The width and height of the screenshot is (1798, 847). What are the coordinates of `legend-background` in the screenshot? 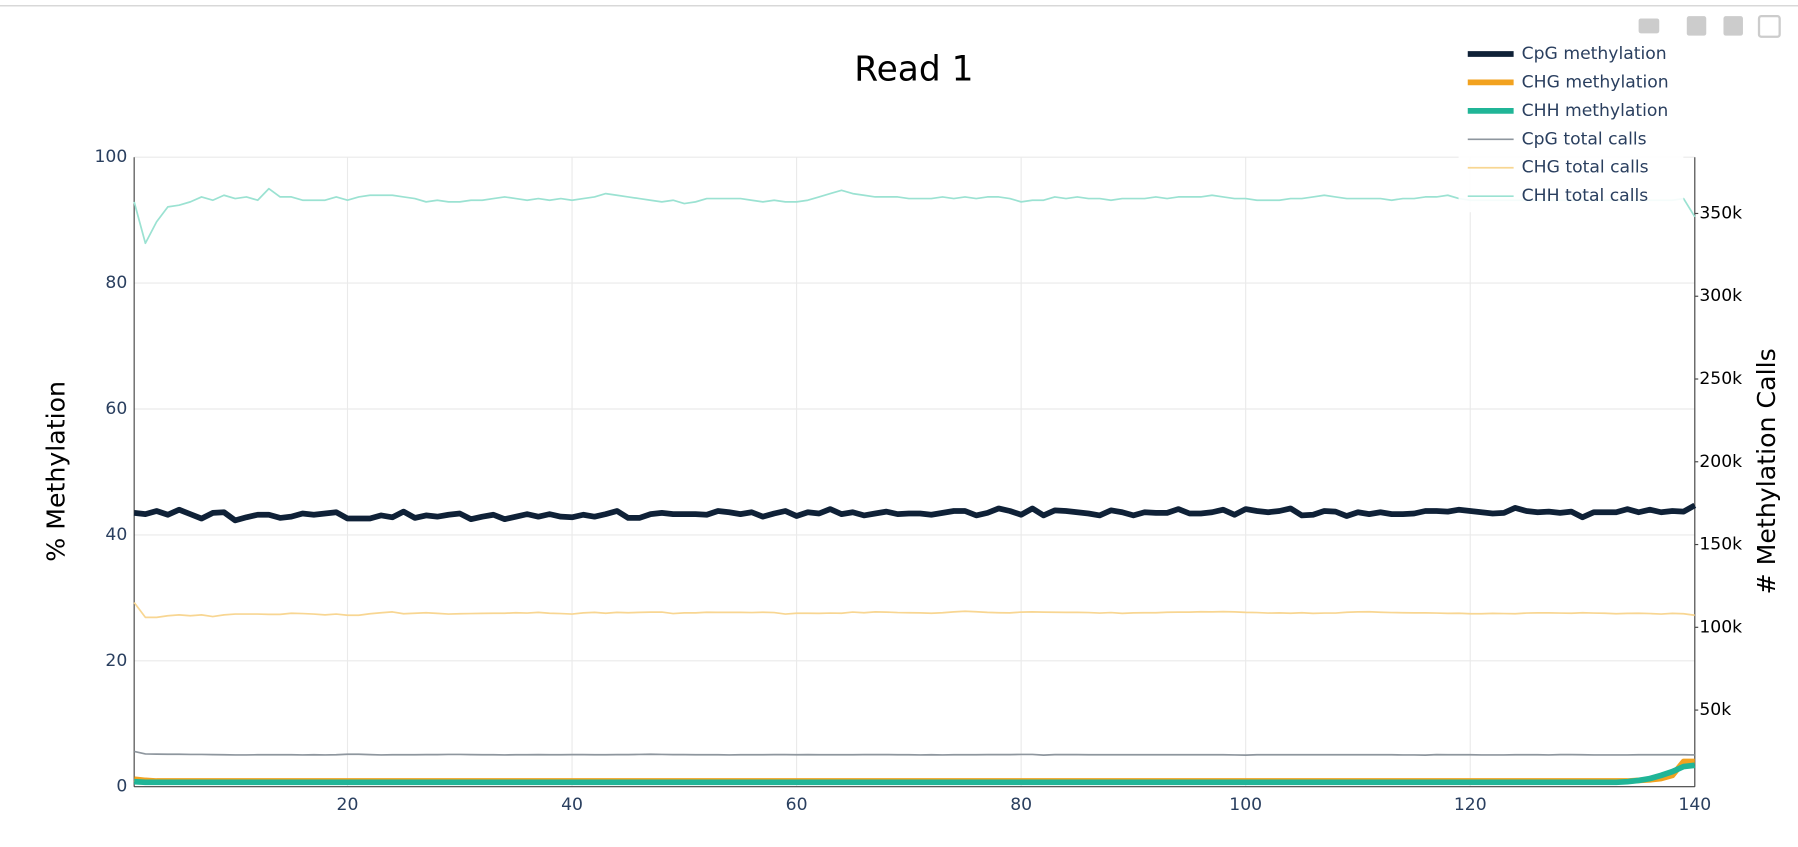 It's located at (1571, 126).